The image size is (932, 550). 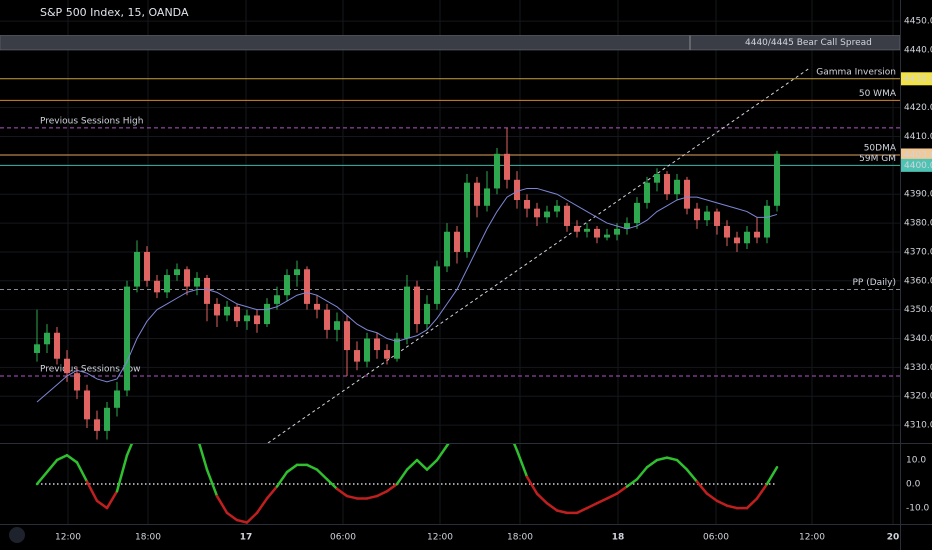 I want to click on y-tick-label: 4370.0, so click(x=918, y=252).